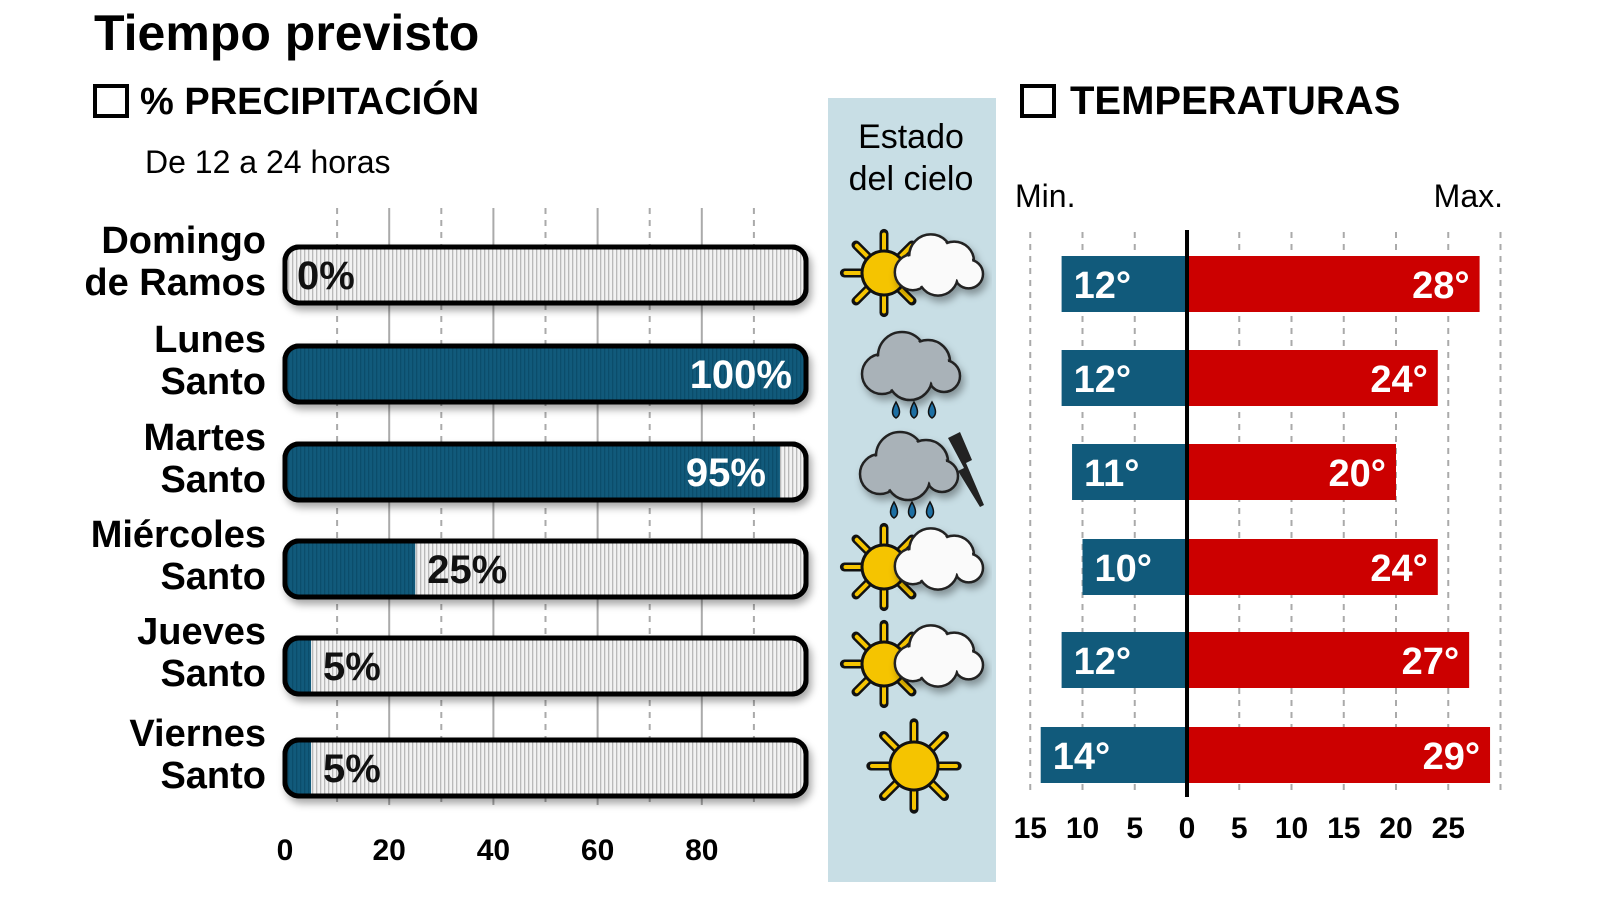 This screenshot has height=900, width=1600. I want to click on storm-cloud-icon, so click(921, 474).